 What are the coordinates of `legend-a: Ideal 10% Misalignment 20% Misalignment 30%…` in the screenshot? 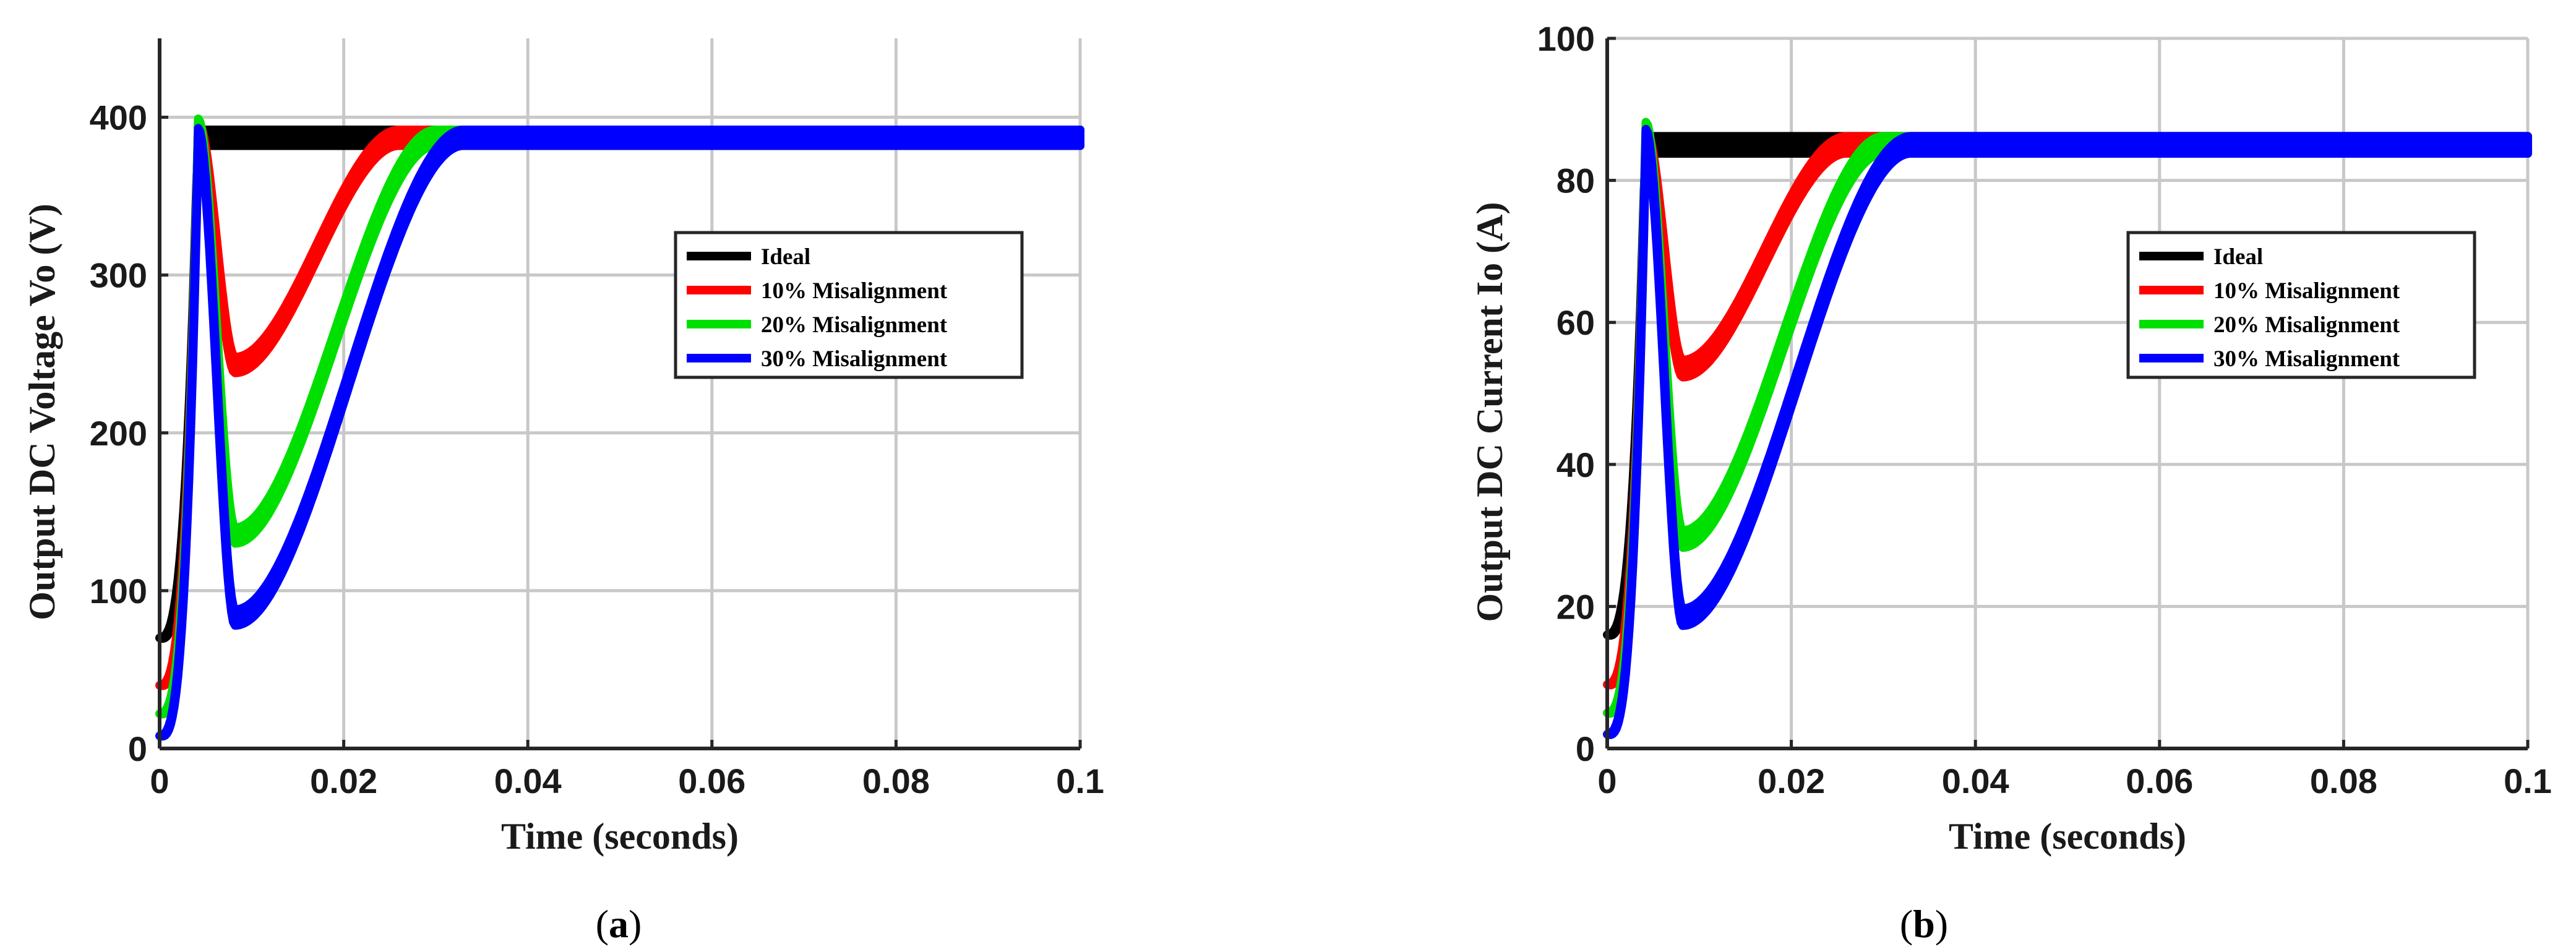 It's located at (849, 305).